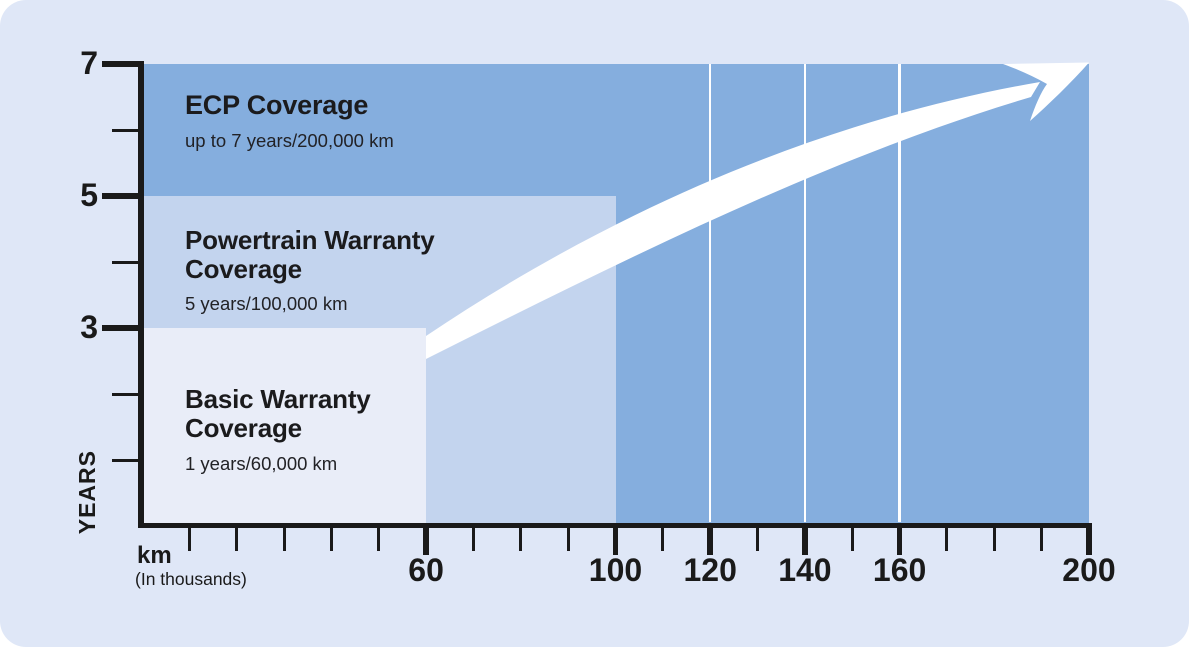 Image resolution: width=1189 pixels, height=647 pixels. I want to click on ecp-coverage-subtitle: up to 7 years/200,000 km, so click(289, 141).